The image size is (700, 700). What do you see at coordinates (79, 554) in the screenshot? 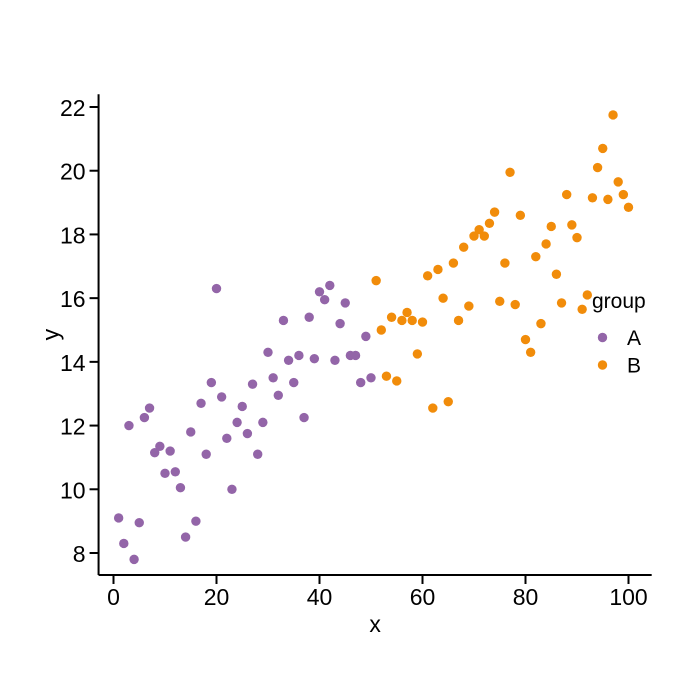
I see `y-tick-label: 8` at bounding box center [79, 554].